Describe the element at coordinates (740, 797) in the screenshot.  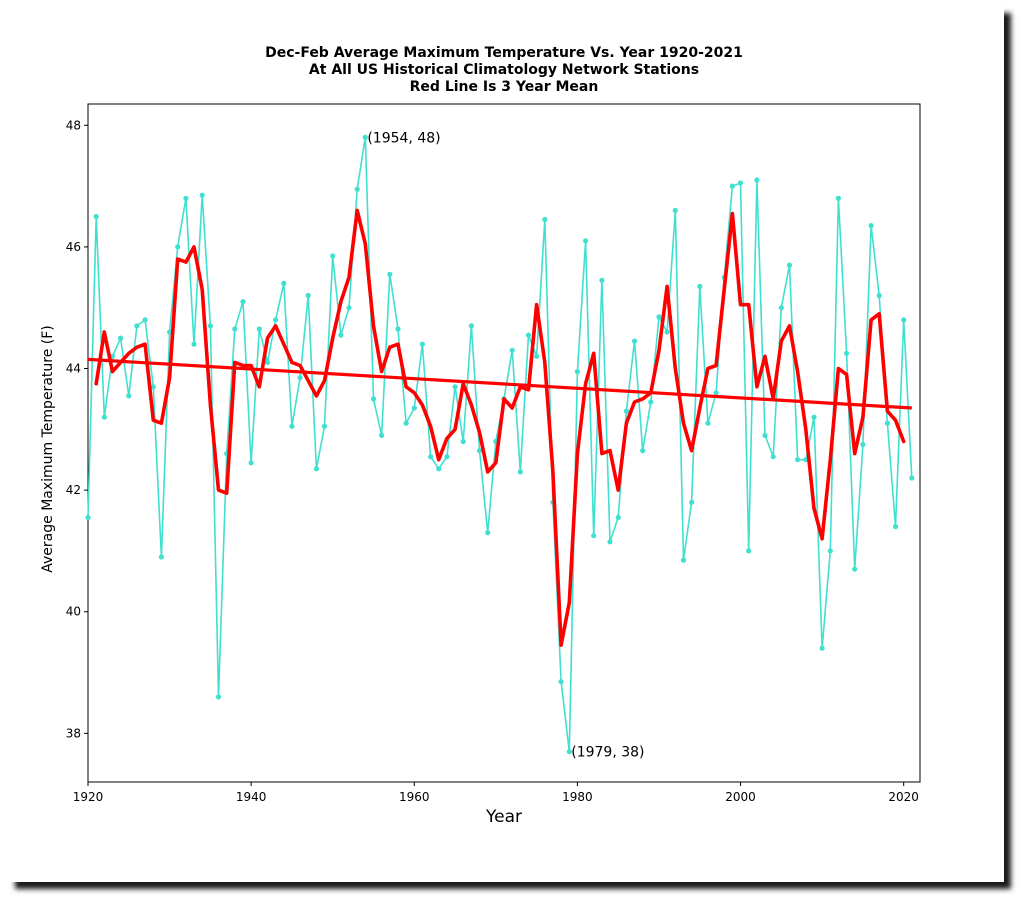
I see `x-tick-label: 2000` at that location.